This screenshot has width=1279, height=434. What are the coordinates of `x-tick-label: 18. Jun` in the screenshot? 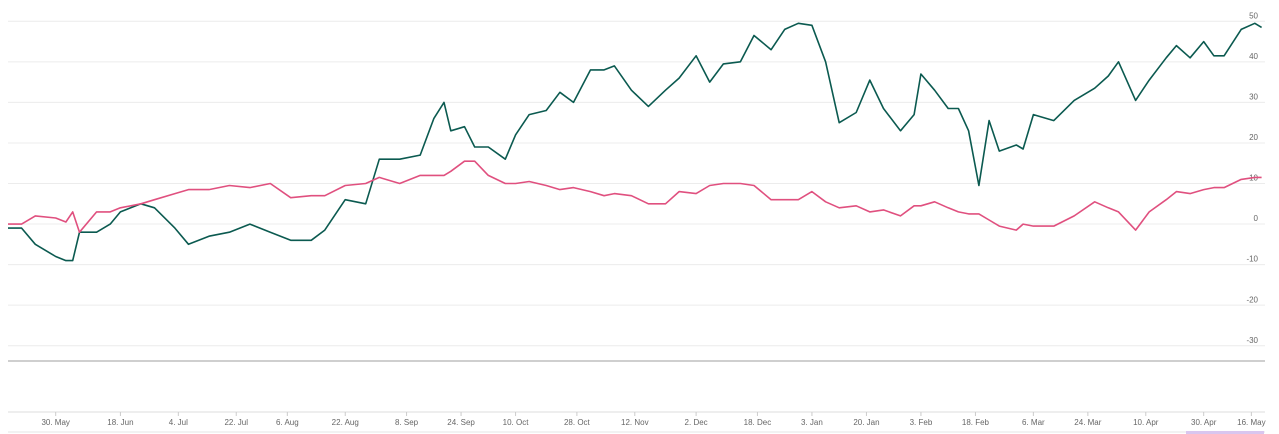 It's located at (120, 422).